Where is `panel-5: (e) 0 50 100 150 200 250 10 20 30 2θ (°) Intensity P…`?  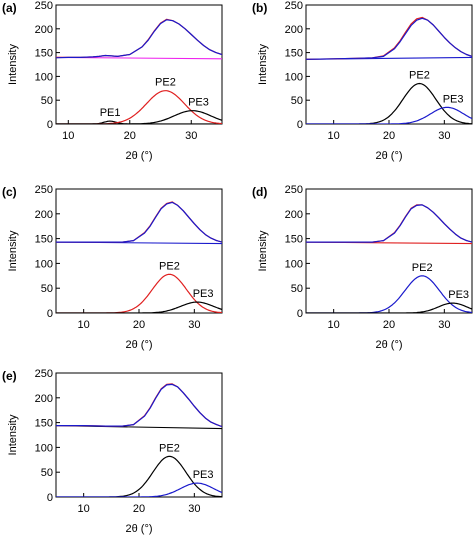
panel-5: (e) 0 50 100 150 200 250 10 20 30 2θ (°) Intensity P… is located at coordinates (112, 451).